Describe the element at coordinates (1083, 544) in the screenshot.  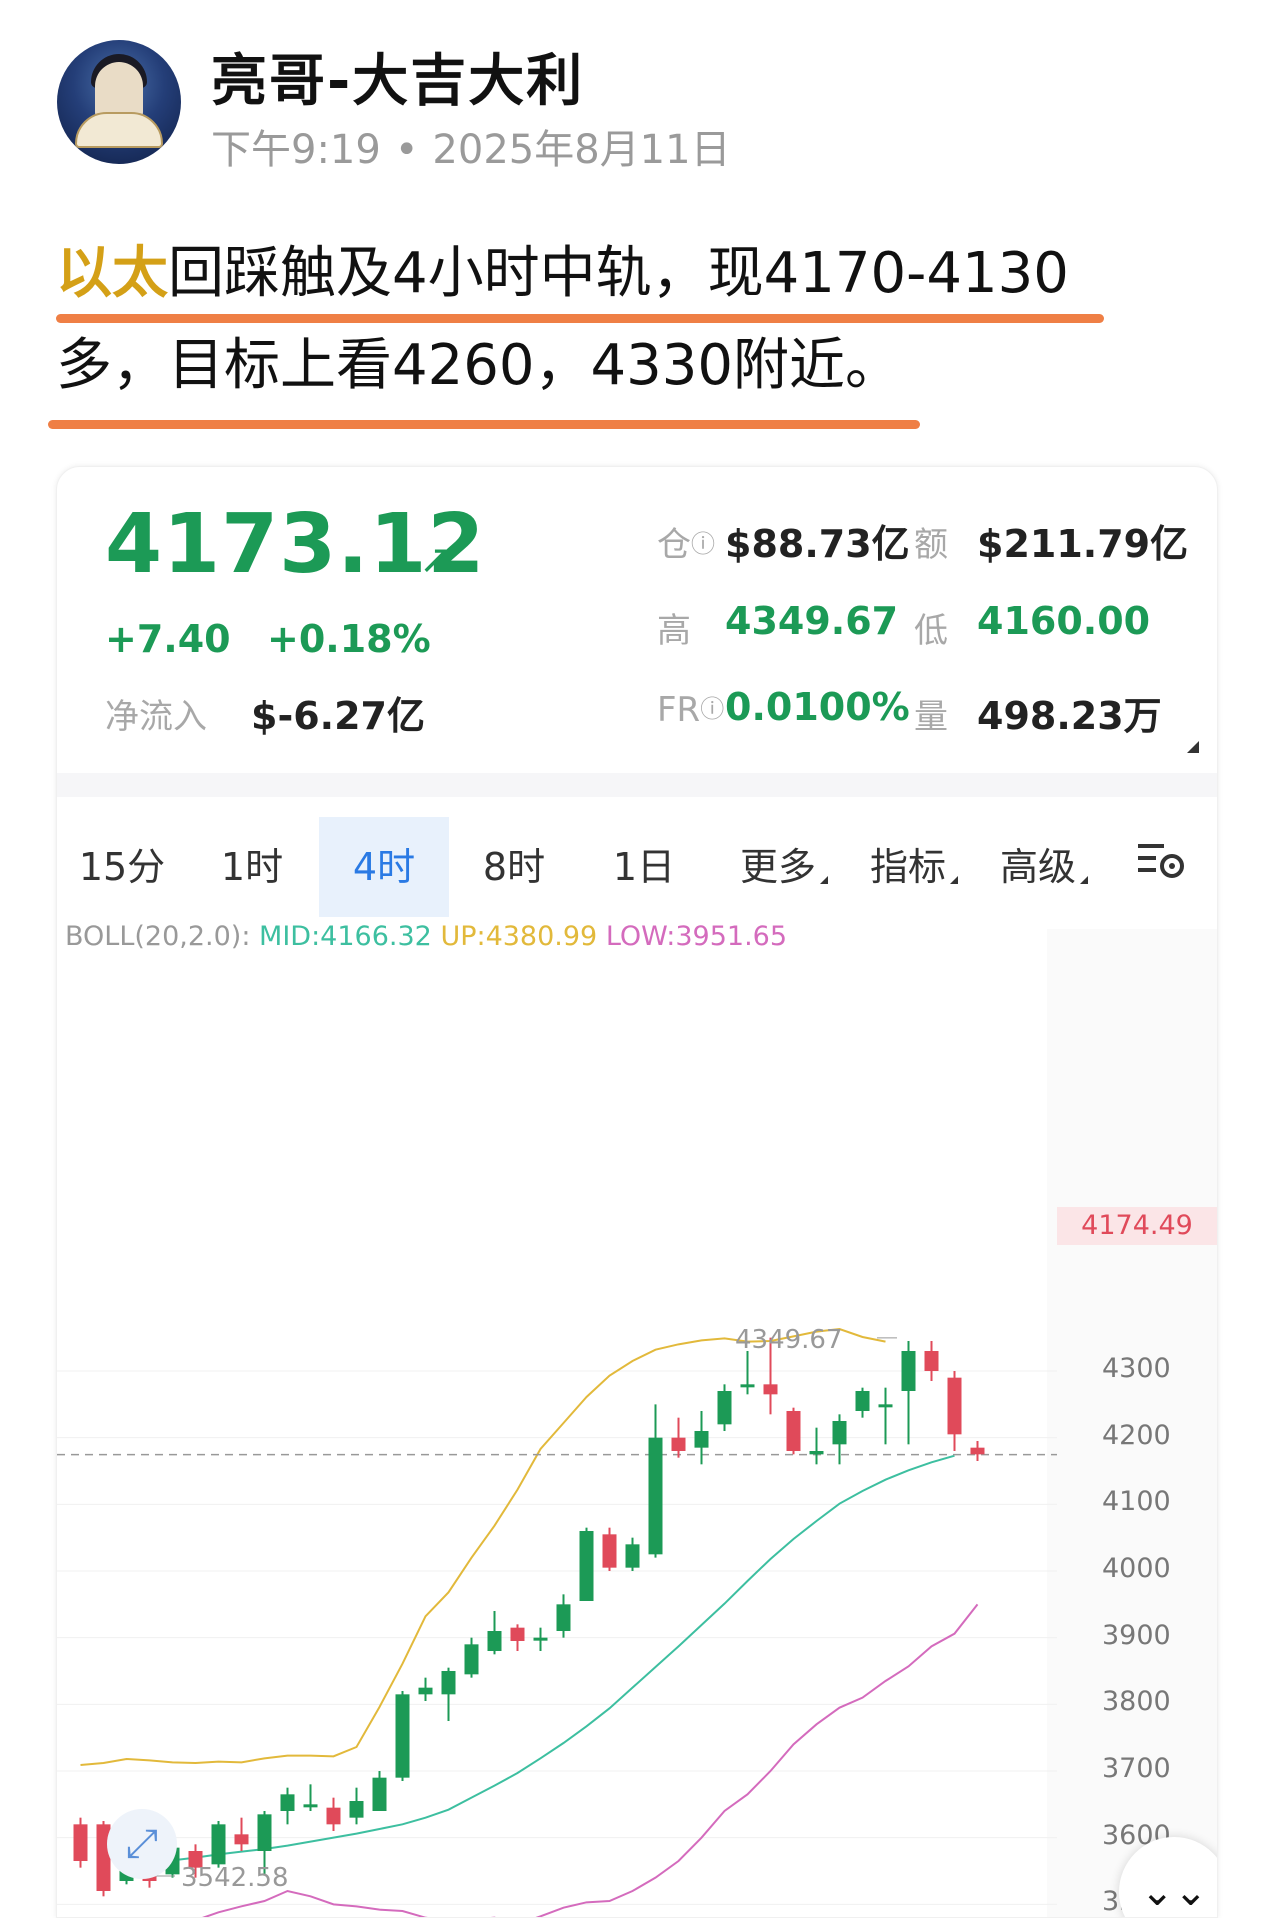
I see `turnover-value: $211.79亿` at that location.